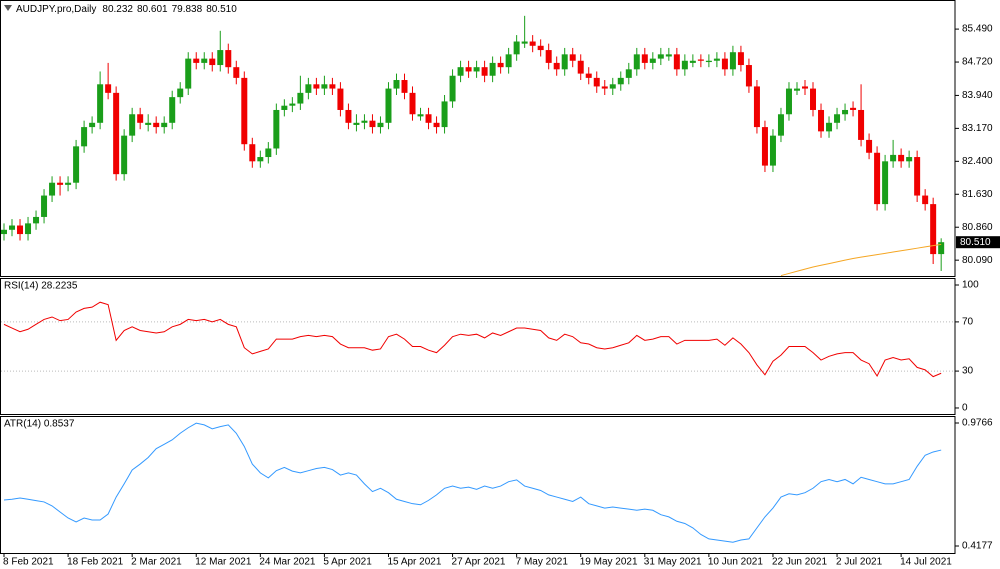  What do you see at coordinates (187, 9) in the screenshot?
I see `header-value: 79.838` at bounding box center [187, 9].